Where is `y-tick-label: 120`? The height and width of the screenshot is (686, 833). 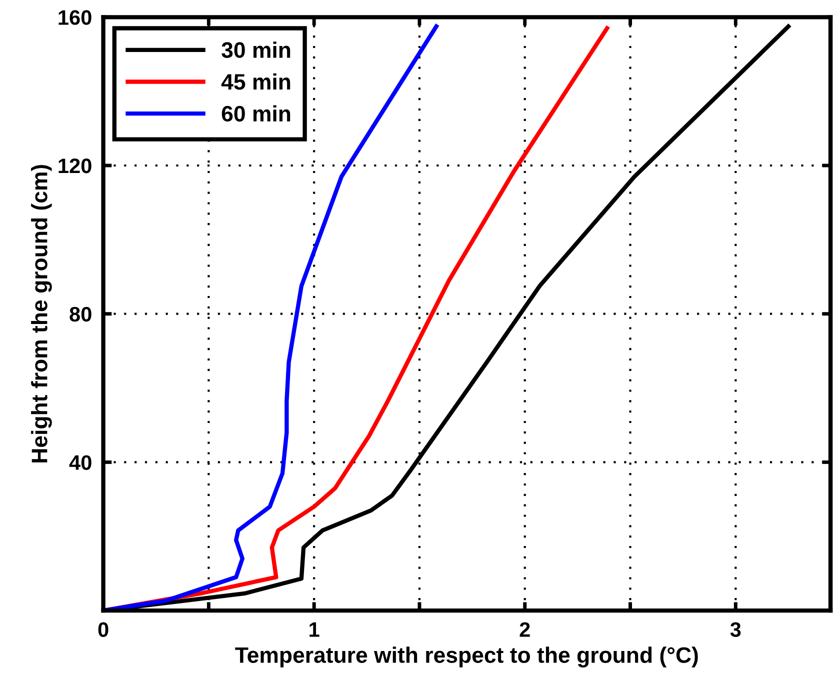 y-tick-label: 120 is located at coordinates (75, 166).